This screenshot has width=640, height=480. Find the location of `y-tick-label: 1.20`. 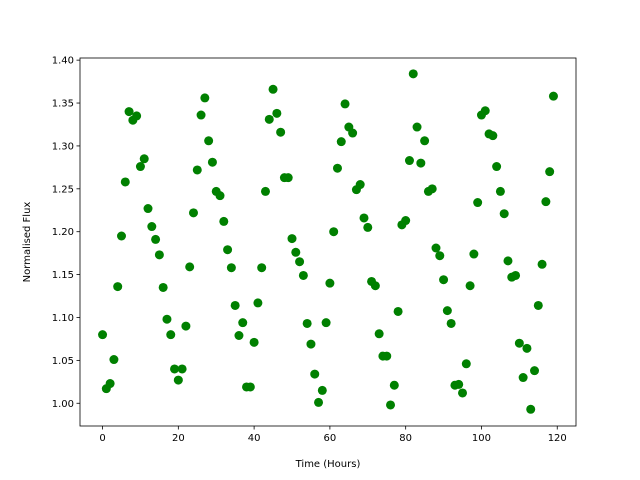

y-tick-label: 1.20 is located at coordinates (63, 232).